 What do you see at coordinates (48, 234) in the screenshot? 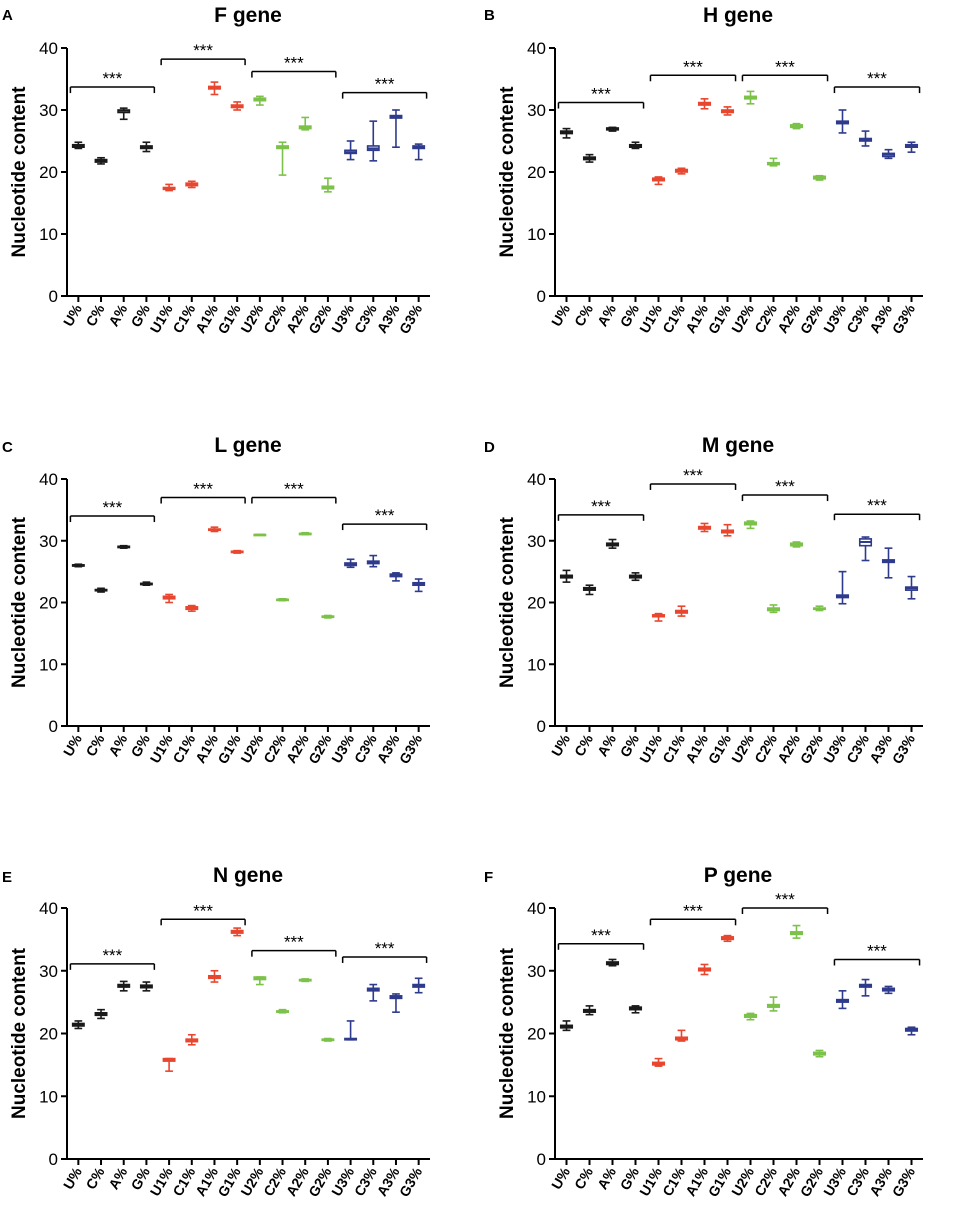
I see `y-tick-label: 10` at bounding box center [48, 234].